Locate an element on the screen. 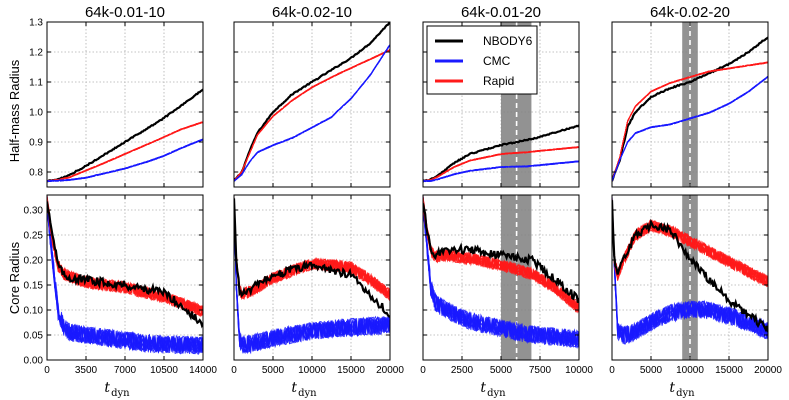 The image size is (789, 400). legend-label-cmc: CMC is located at coordinates (497, 61).